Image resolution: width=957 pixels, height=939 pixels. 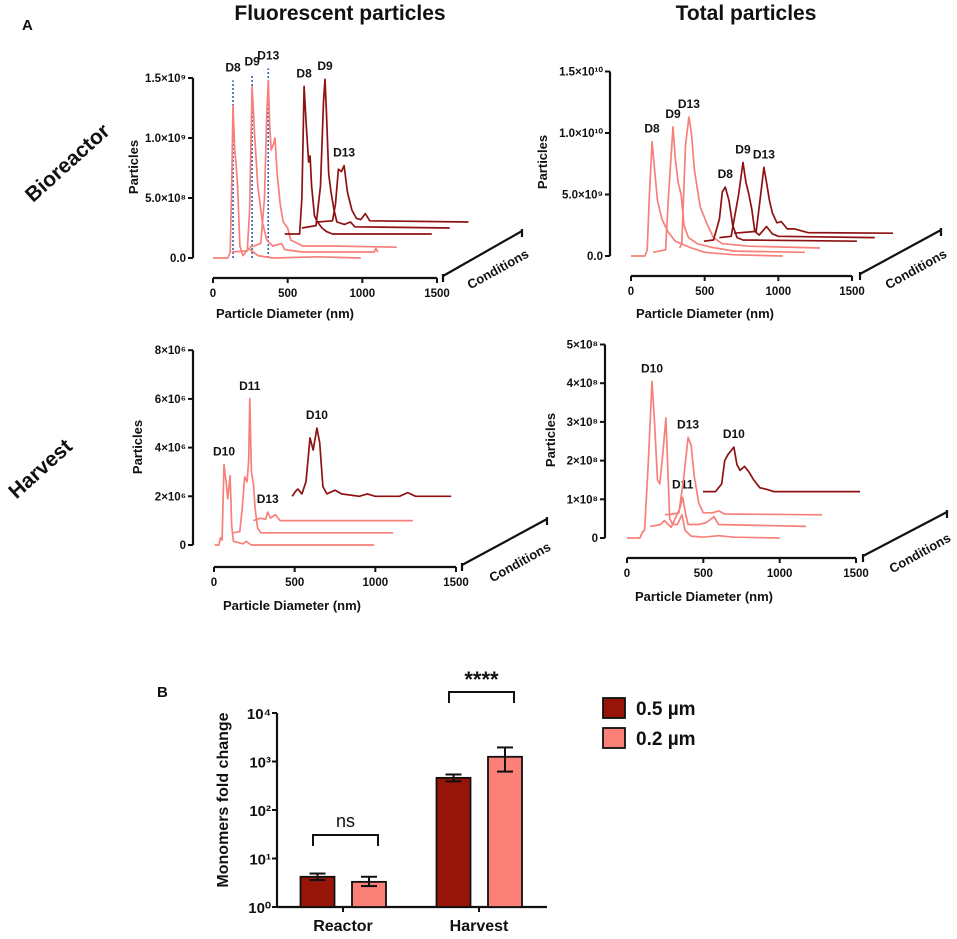 What do you see at coordinates (582, 384) in the screenshot?
I see `y-tick-label: 4×10⁸` at bounding box center [582, 384].